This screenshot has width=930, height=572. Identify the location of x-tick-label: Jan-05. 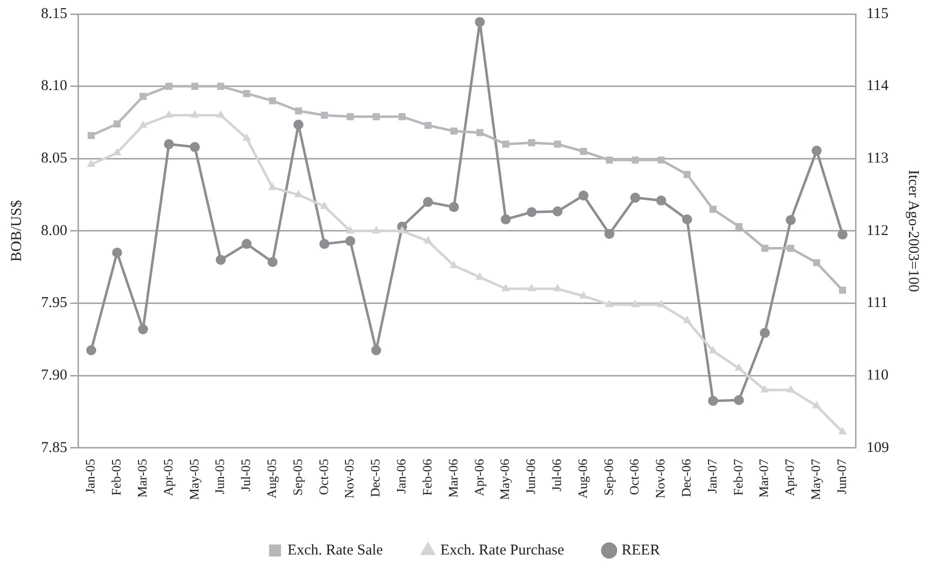
(90, 476).